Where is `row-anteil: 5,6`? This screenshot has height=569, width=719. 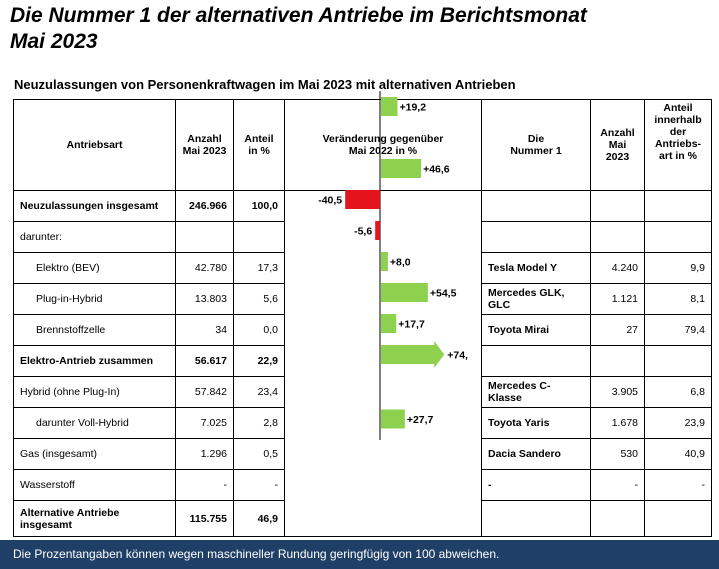 row-anteil: 5,6 is located at coordinates (259, 299).